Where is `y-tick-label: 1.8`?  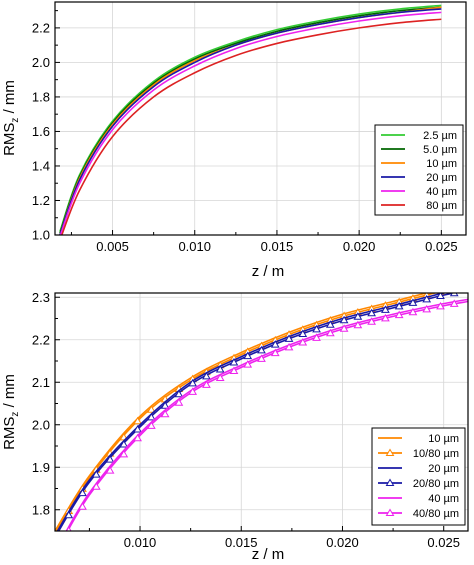
y-tick-label: 1.8 is located at coordinates (41, 96).